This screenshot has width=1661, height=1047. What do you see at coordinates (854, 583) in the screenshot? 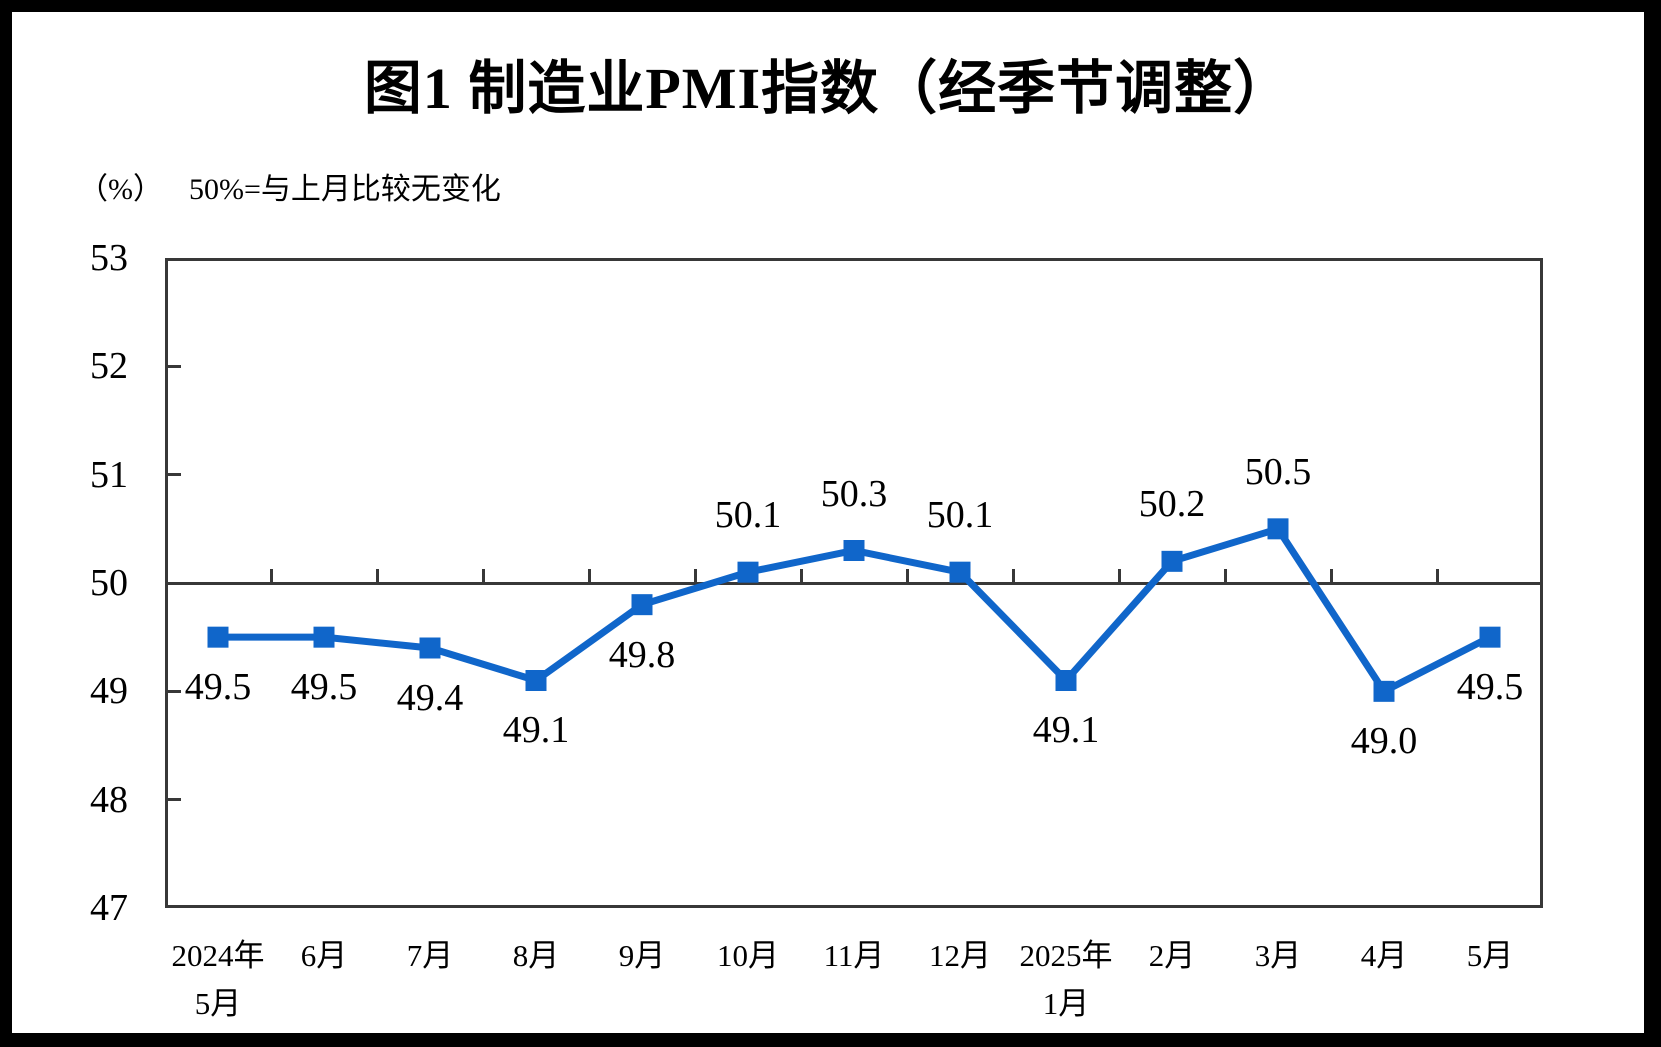
I see `baseline-50-line` at bounding box center [854, 583].